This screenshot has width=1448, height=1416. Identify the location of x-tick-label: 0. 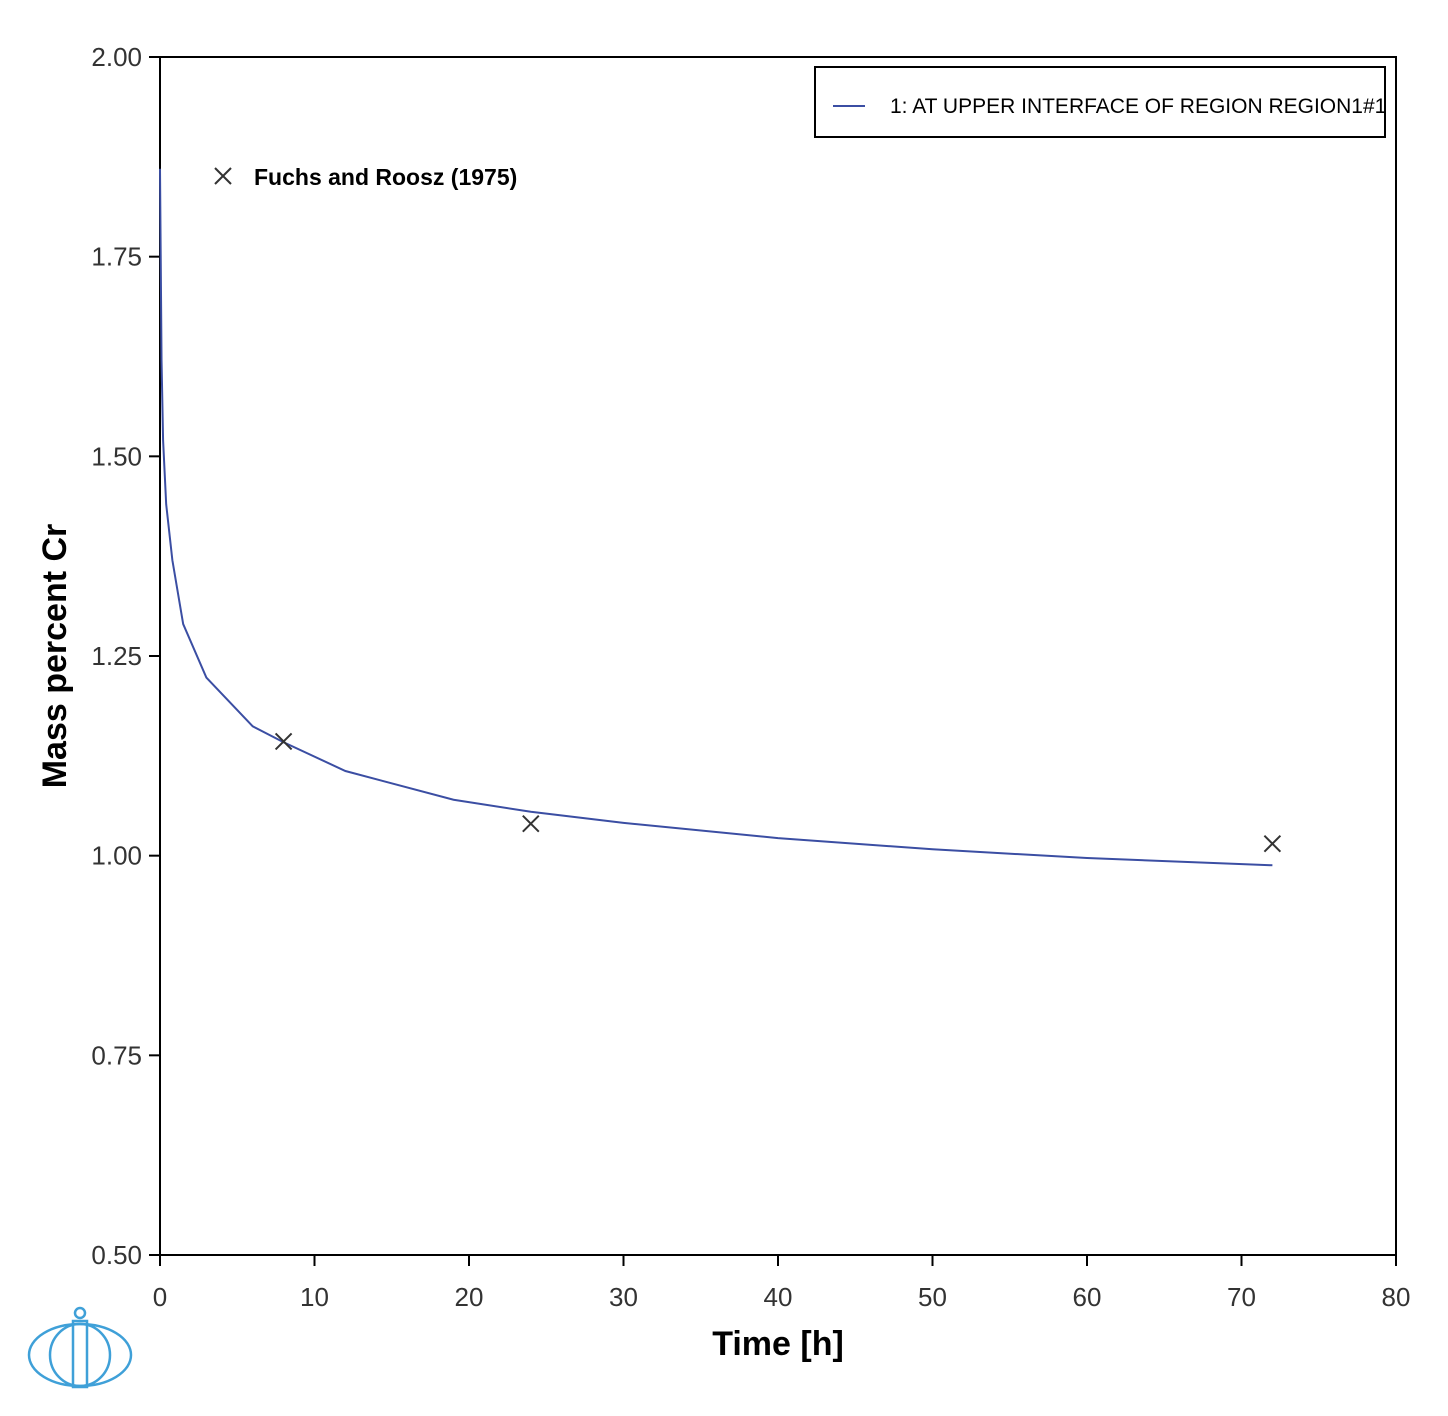
(160, 1297).